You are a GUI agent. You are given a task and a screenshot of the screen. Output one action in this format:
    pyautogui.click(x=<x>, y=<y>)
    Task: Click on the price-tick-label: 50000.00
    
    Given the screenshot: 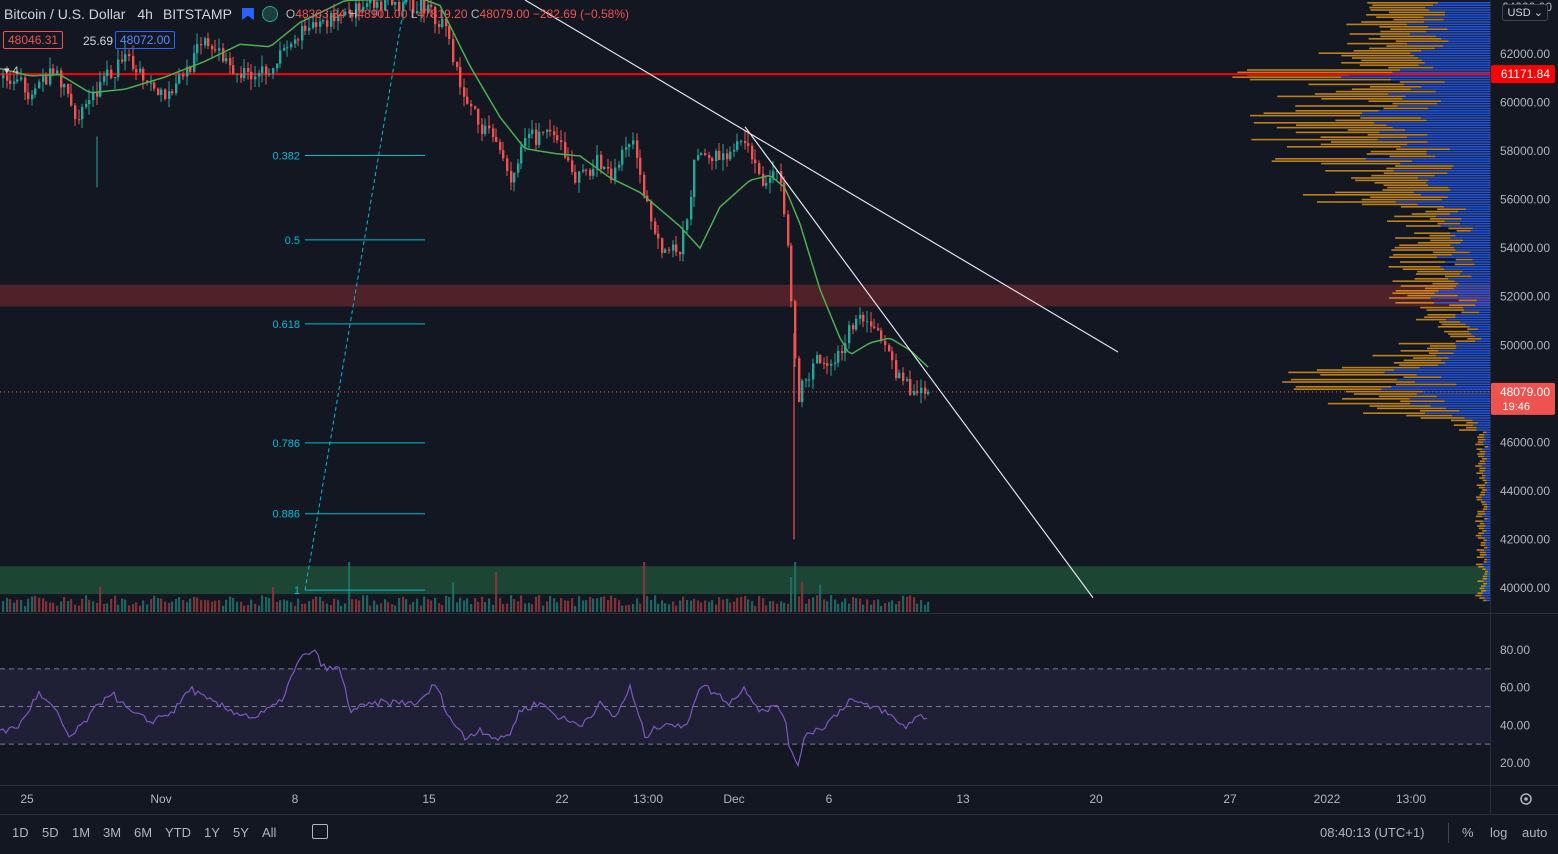 What is the action you would take?
    pyautogui.click(x=1525, y=345)
    